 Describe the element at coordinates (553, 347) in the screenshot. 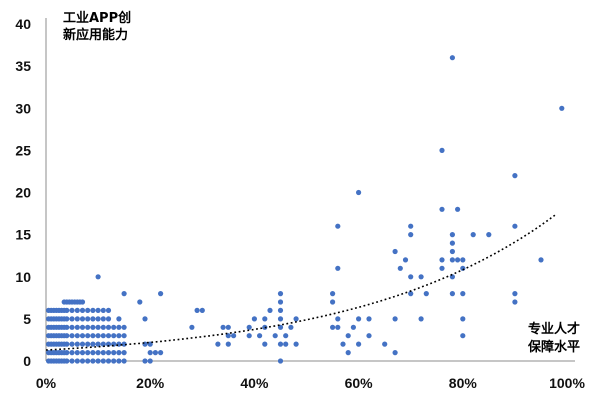

I see `x-axis-label-line-2: 保障水平` at that location.